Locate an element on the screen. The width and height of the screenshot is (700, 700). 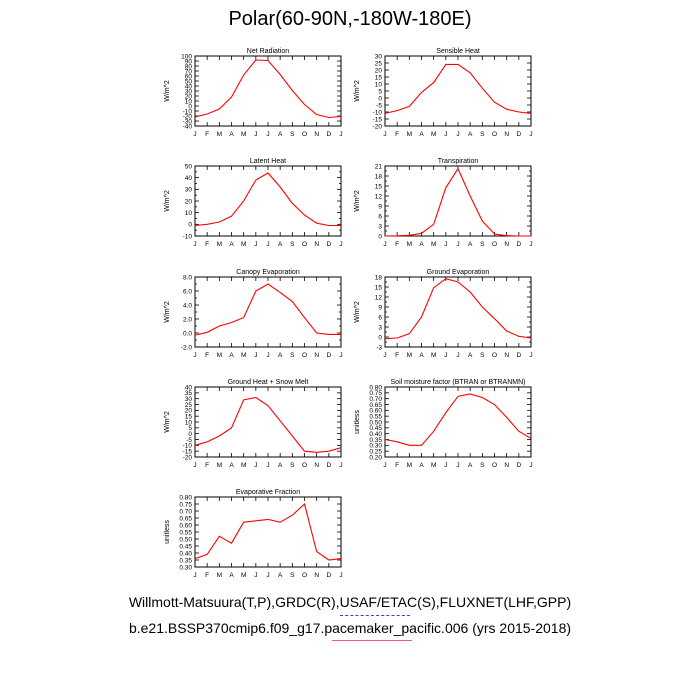
panel-title: Canopy Evaporation is located at coordinates (268, 272).